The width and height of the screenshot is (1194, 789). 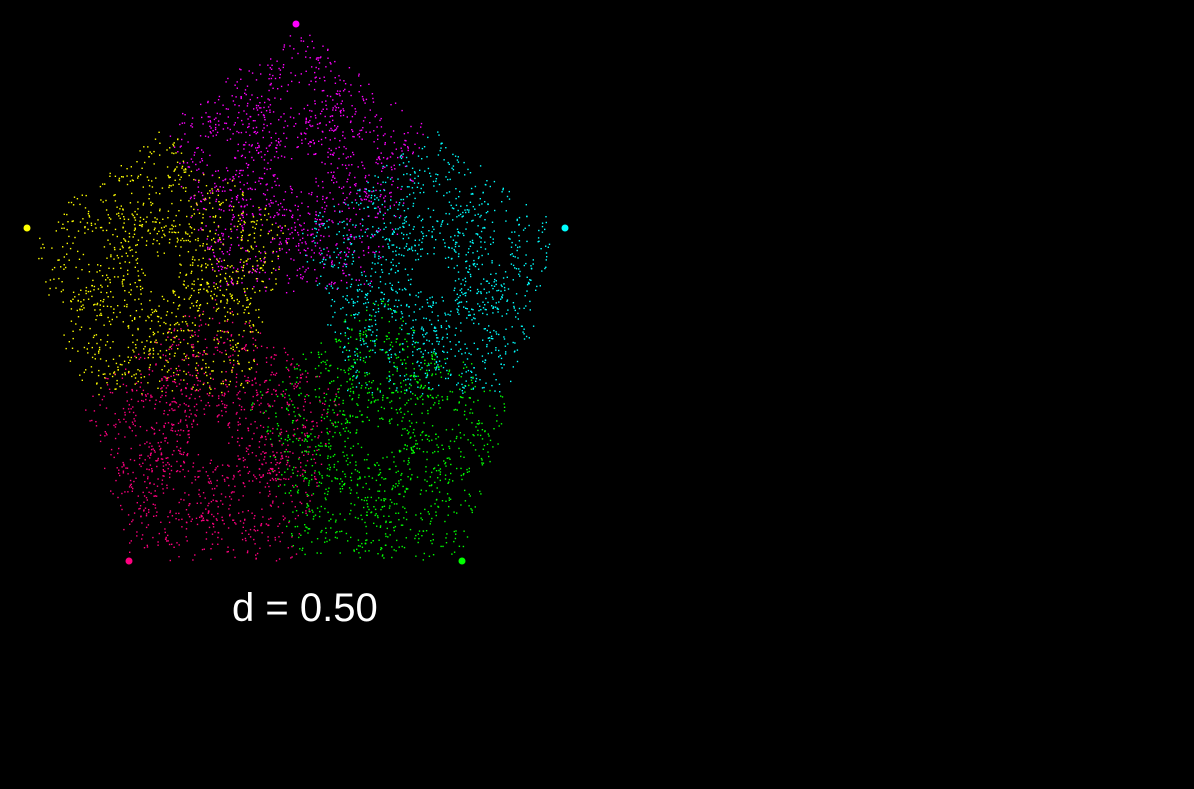 What do you see at coordinates (305, 608) in the screenshot?
I see `ratio-label: d = 0.50` at bounding box center [305, 608].